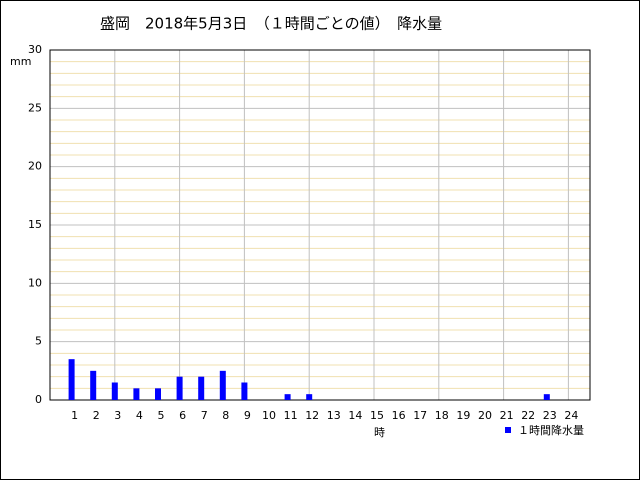 This screenshot has width=640, height=480. What do you see at coordinates (271, 24) in the screenshot?
I see `chart-title: 盛岡 2018年5月3日 （１時間ごとの値） 降水量` at bounding box center [271, 24].